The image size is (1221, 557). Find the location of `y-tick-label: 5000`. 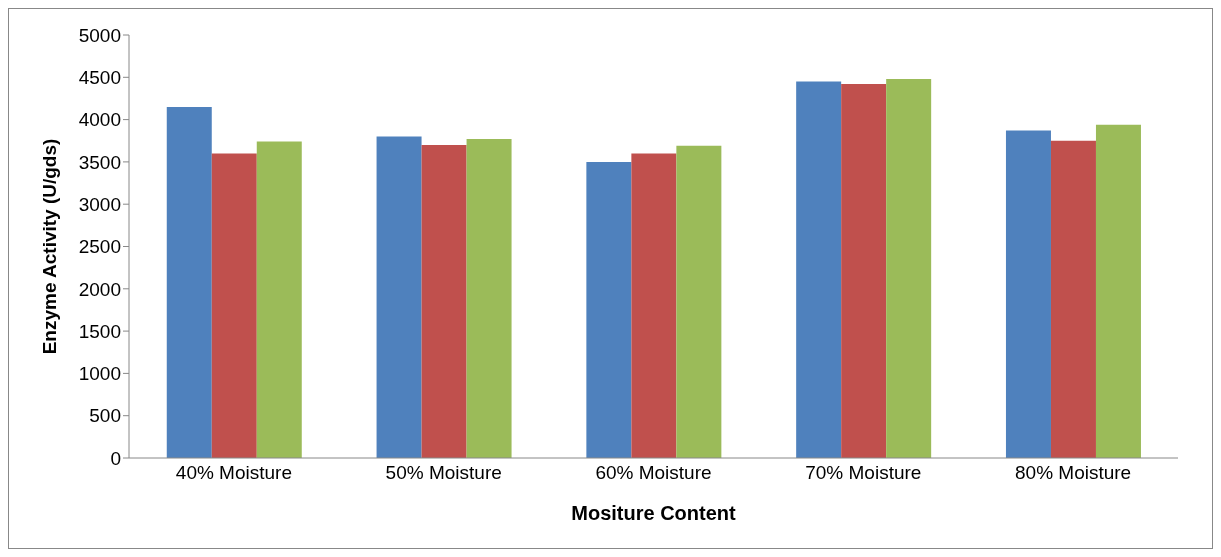

y-tick-label: 5000 is located at coordinates (99, 35).